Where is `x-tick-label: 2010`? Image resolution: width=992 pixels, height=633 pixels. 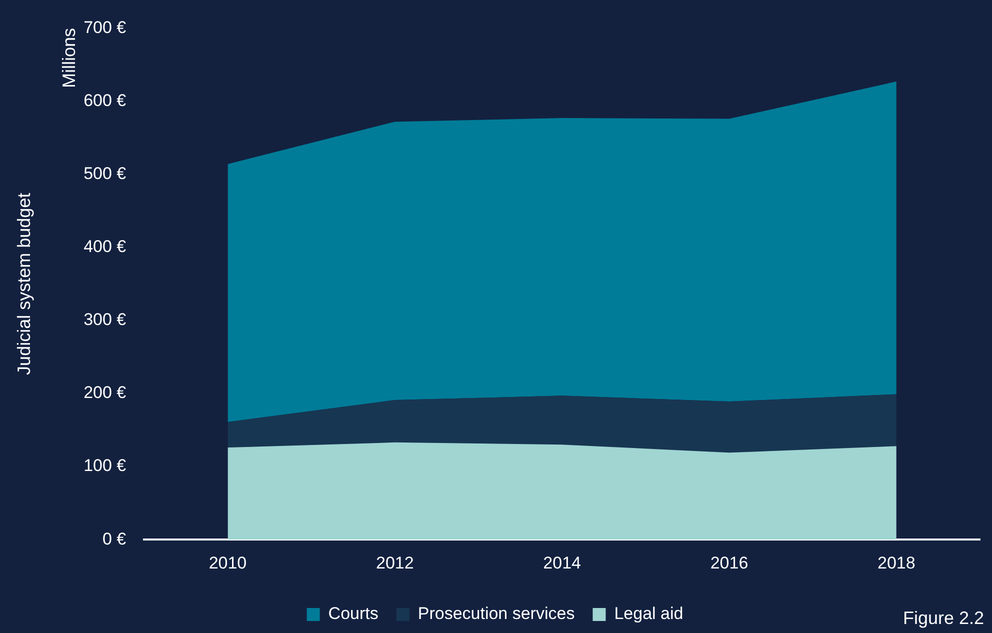
x-tick-label: 2010 is located at coordinates (227, 562).